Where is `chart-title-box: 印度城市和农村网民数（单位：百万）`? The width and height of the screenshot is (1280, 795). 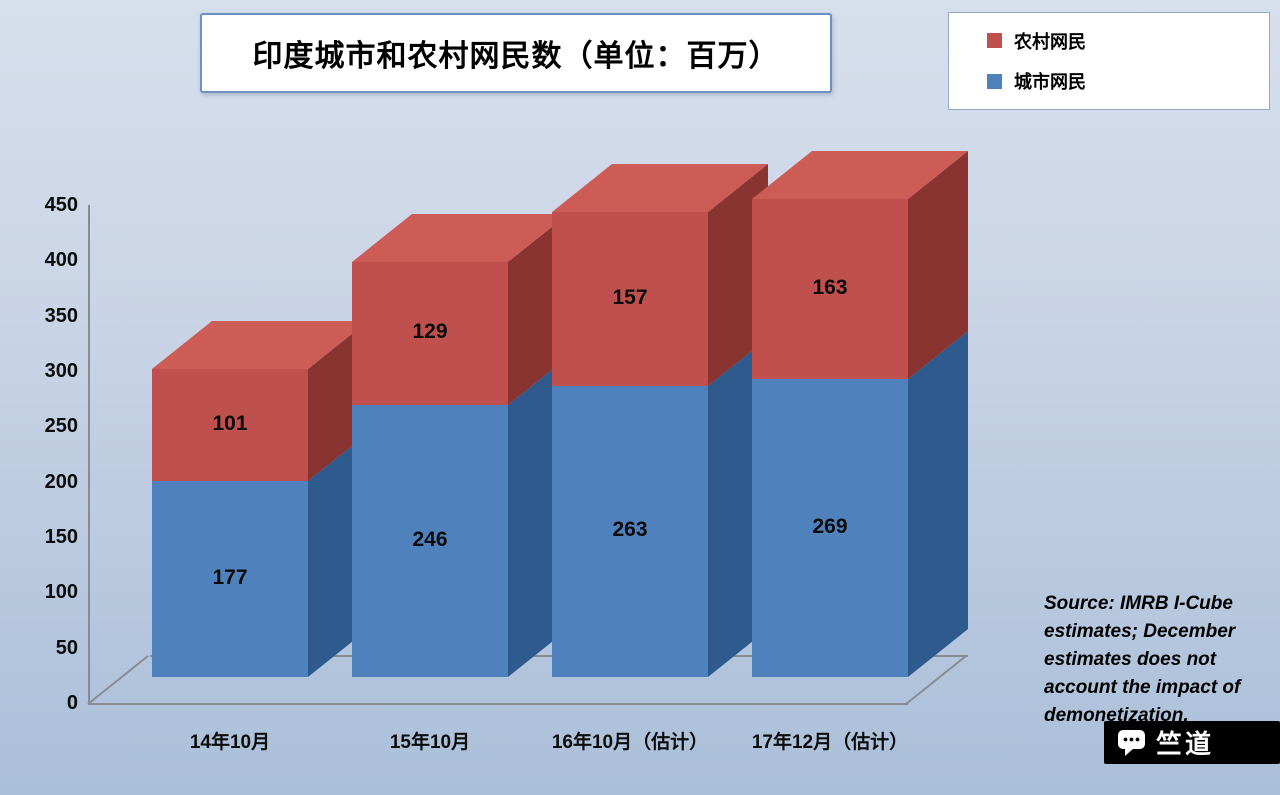
chart-title-box: 印度城市和农村网民数（单位：百万） is located at coordinates (516, 53).